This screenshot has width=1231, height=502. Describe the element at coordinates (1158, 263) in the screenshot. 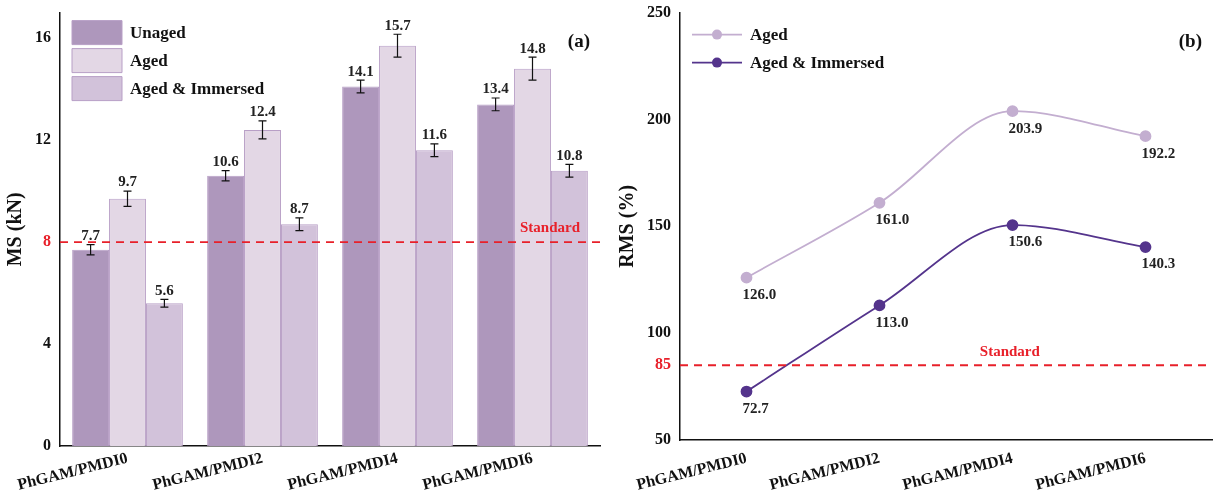

I see `data-label: 140.3` at that location.